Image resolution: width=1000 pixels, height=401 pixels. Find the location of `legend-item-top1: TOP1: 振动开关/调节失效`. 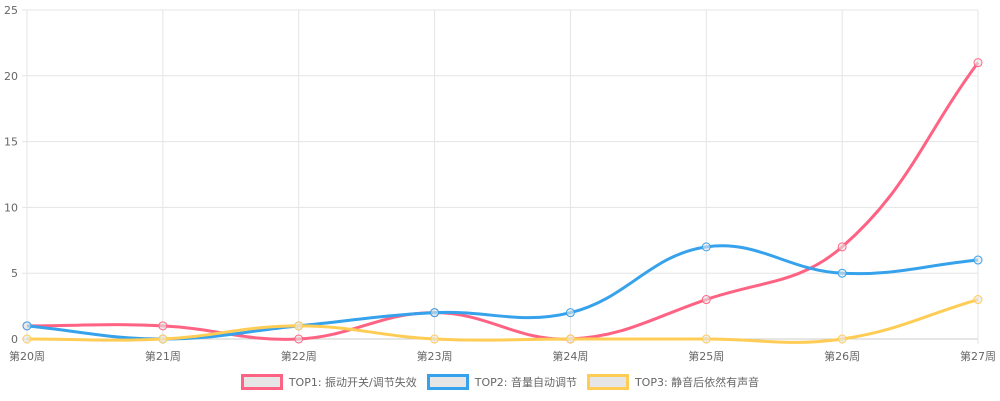

legend-item-top1: TOP1: 振动开关/调节失效 is located at coordinates (328, 382).